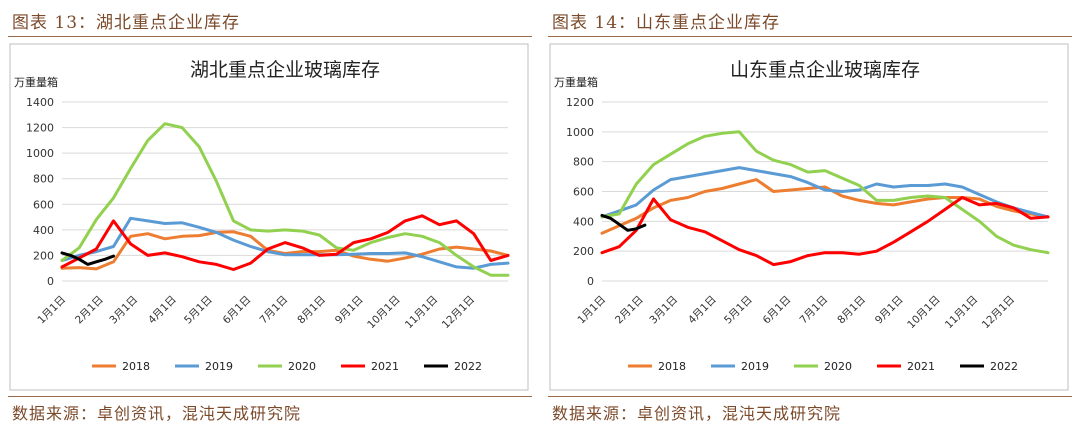  What do you see at coordinates (126, 23) in the screenshot?
I see `figure-label: 图表 13：湖北重点企业库存` at bounding box center [126, 23].